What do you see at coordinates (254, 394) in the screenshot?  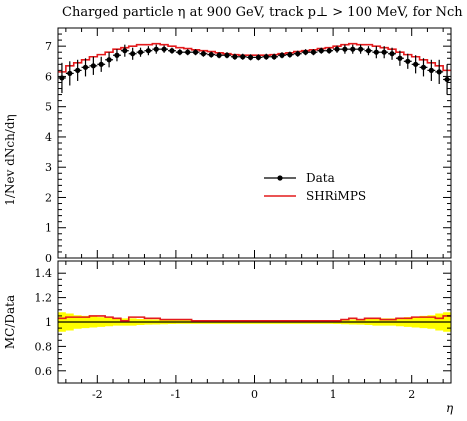 I see `x-tick-label: 0` at bounding box center [254, 394].